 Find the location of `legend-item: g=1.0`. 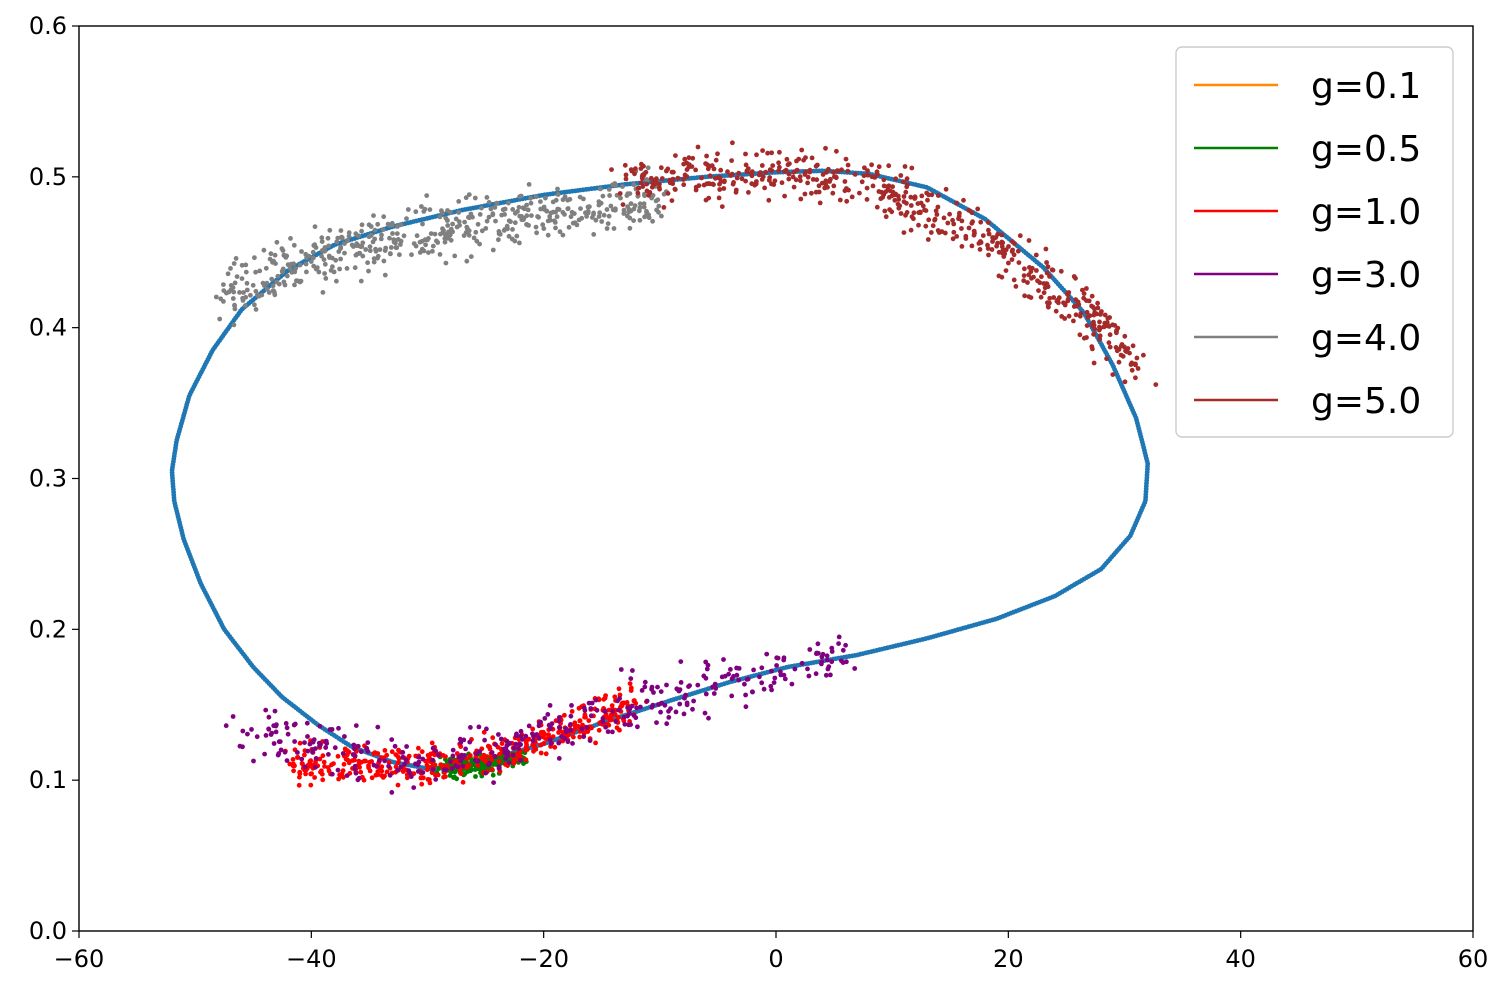

legend-item: g=1.0 is located at coordinates (1307, 212).